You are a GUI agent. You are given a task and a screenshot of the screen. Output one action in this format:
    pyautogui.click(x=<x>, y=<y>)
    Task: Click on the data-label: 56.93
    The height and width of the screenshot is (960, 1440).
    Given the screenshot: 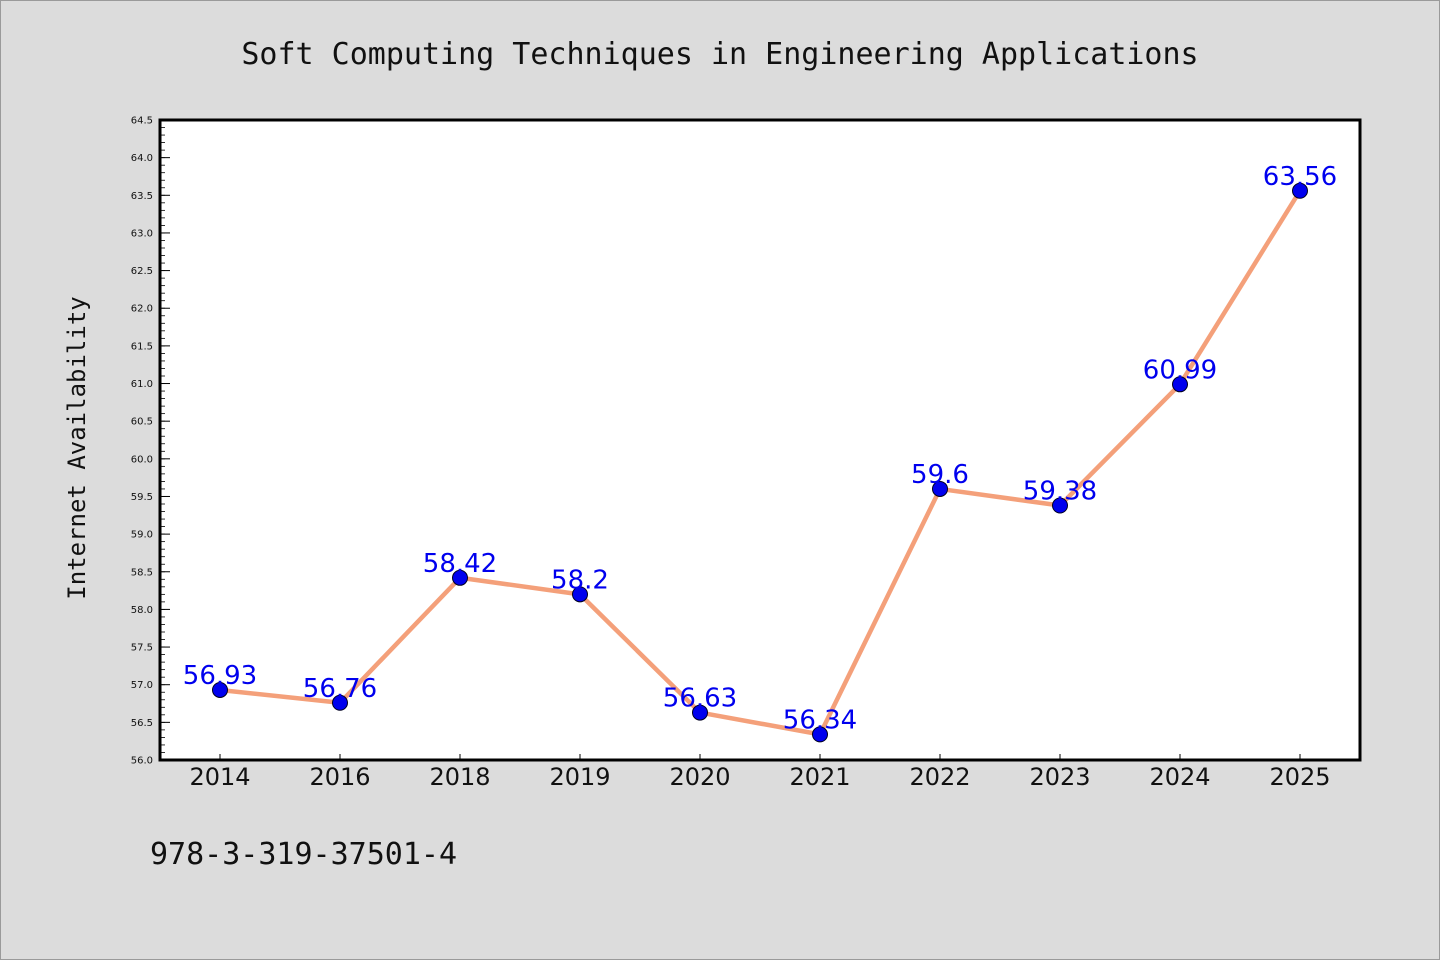 What is the action you would take?
    pyautogui.click(x=220, y=676)
    